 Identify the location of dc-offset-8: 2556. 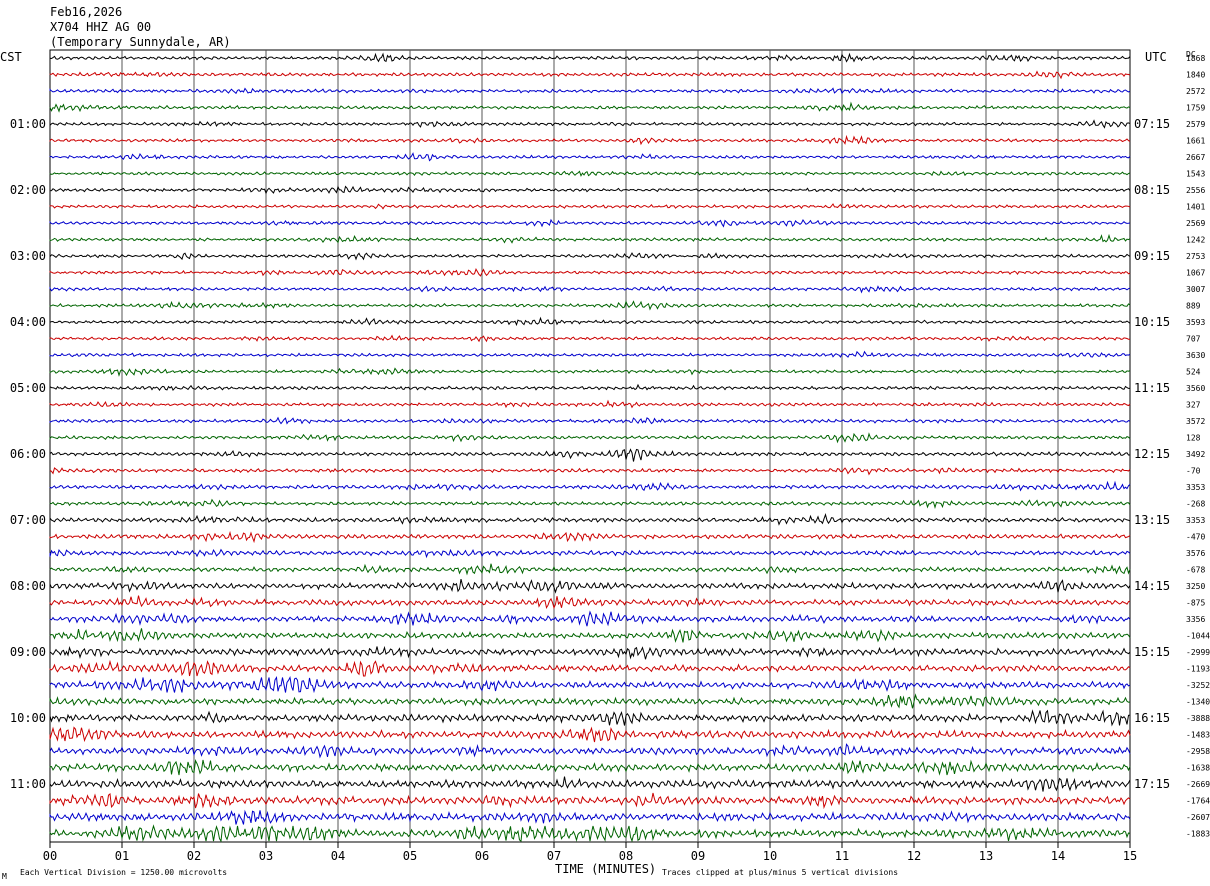
(1195, 190).